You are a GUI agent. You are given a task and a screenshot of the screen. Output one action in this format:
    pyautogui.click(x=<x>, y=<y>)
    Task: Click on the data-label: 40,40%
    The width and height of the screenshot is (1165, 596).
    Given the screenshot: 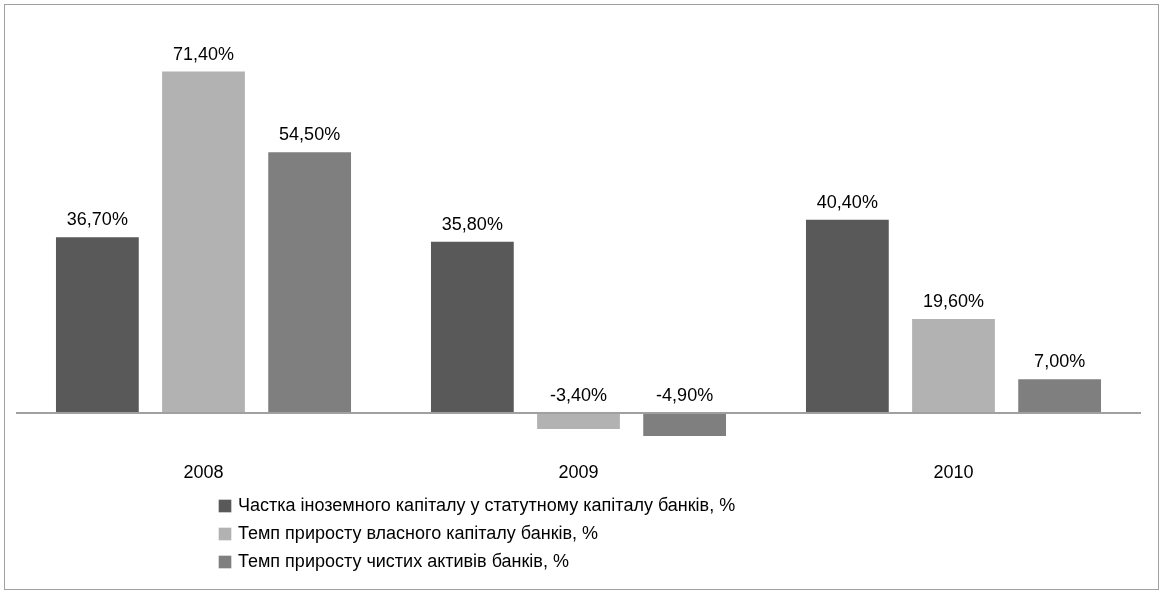 What is the action you would take?
    pyautogui.click(x=847, y=201)
    